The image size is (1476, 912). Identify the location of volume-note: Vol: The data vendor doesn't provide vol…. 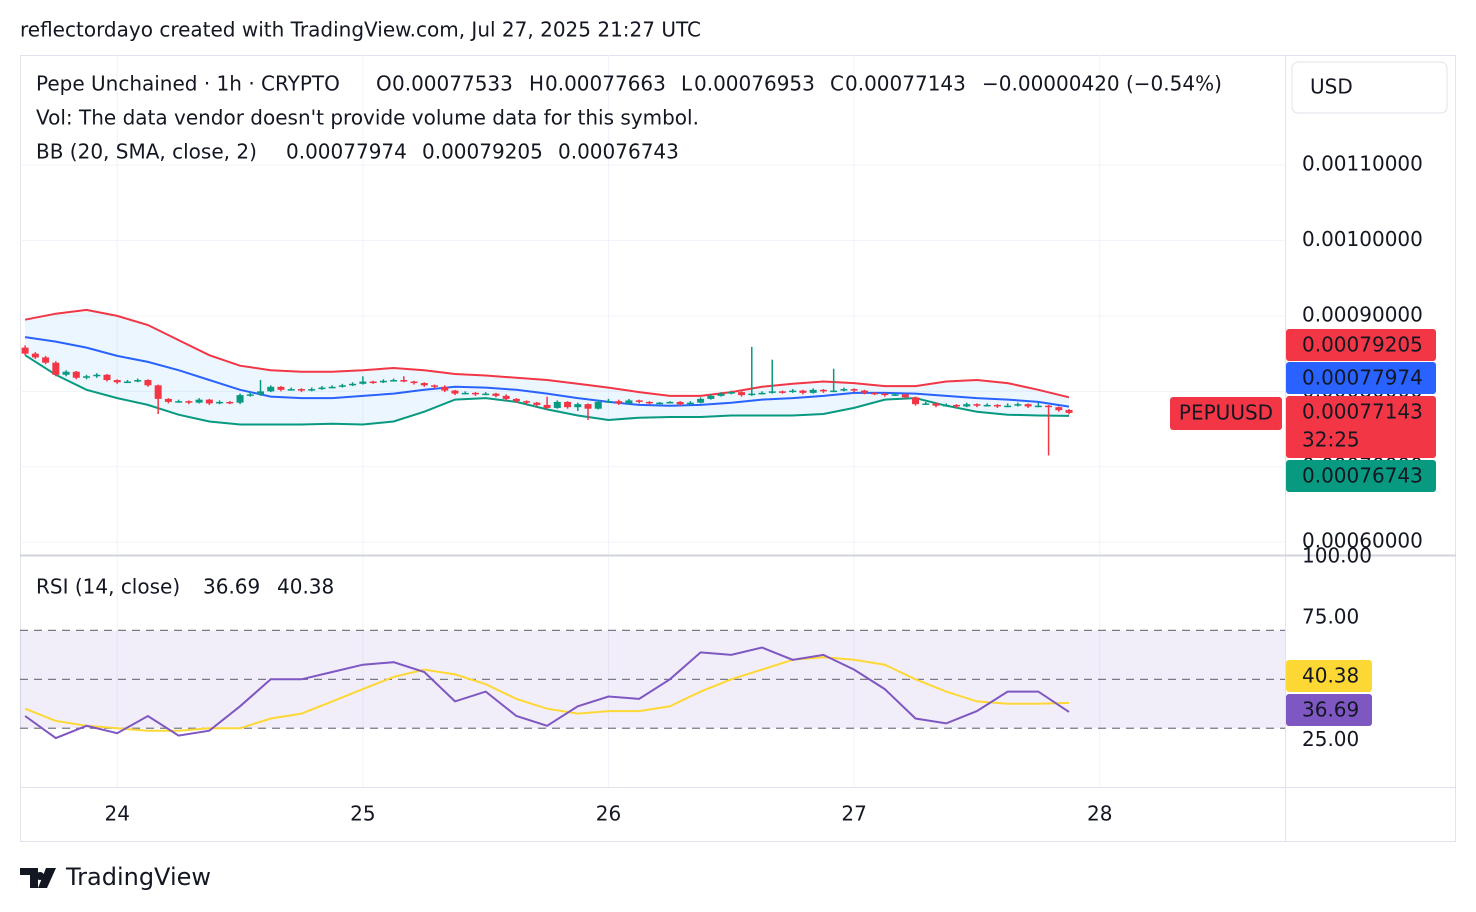
(367, 118).